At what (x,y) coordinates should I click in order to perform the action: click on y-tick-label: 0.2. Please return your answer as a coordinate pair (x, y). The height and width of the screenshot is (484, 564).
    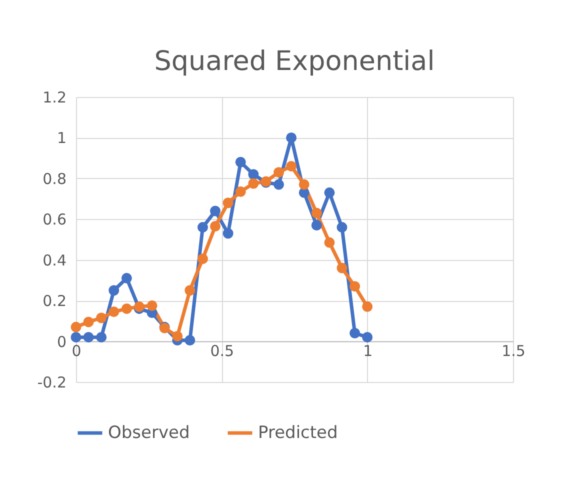
    Looking at the image, I should click on (54, 301).